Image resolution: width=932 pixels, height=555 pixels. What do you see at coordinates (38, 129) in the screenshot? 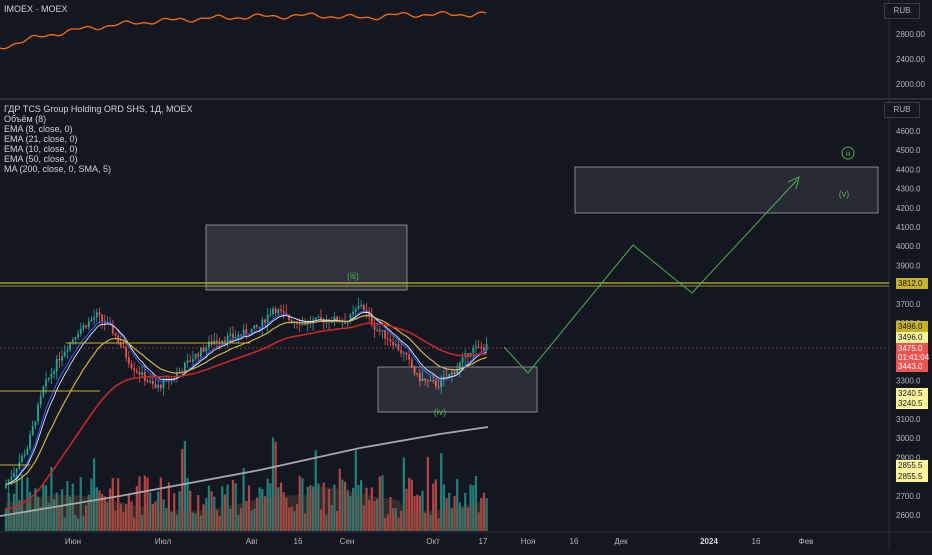
I see `legend-line: EMA (8, close, 0)` at bounding box center [38, 129].